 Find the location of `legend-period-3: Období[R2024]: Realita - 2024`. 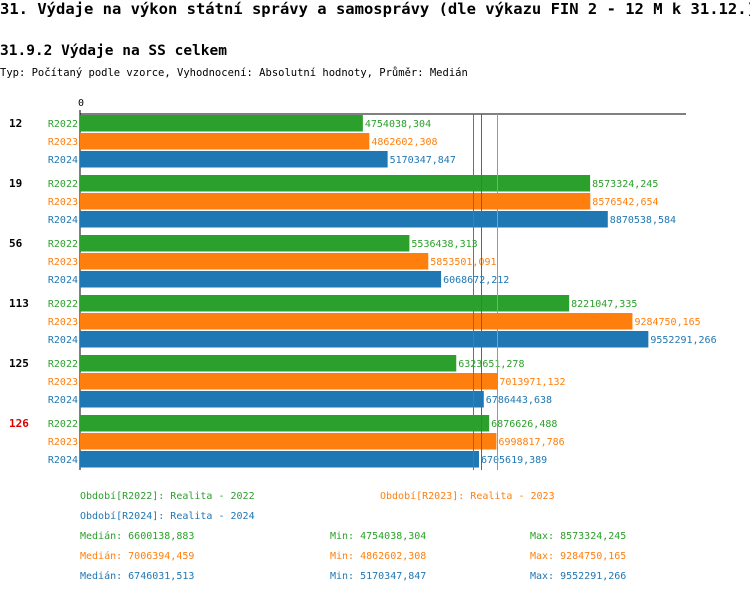

legend-period-3: Období[R2024]: Realita - 2024 is located at coordinates (167, 516).